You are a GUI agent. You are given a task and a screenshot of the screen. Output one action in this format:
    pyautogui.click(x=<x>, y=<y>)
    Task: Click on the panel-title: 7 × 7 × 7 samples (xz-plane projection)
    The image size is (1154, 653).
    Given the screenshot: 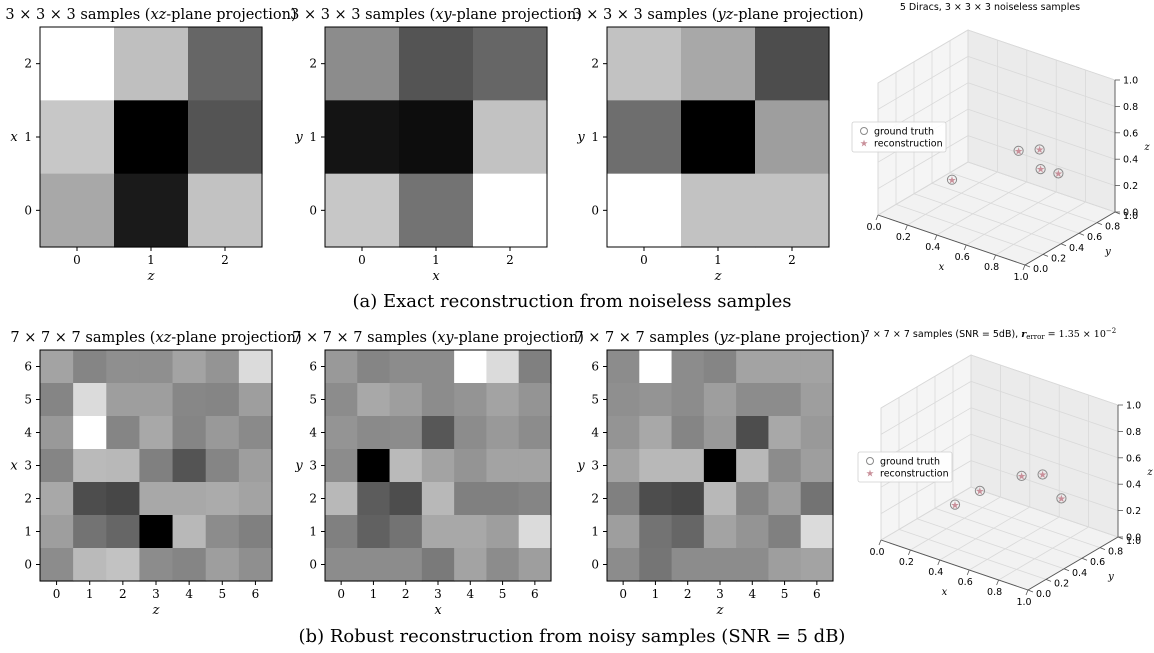 What is the action you would take?
    pyautogui.click(x=155, y=338)
    